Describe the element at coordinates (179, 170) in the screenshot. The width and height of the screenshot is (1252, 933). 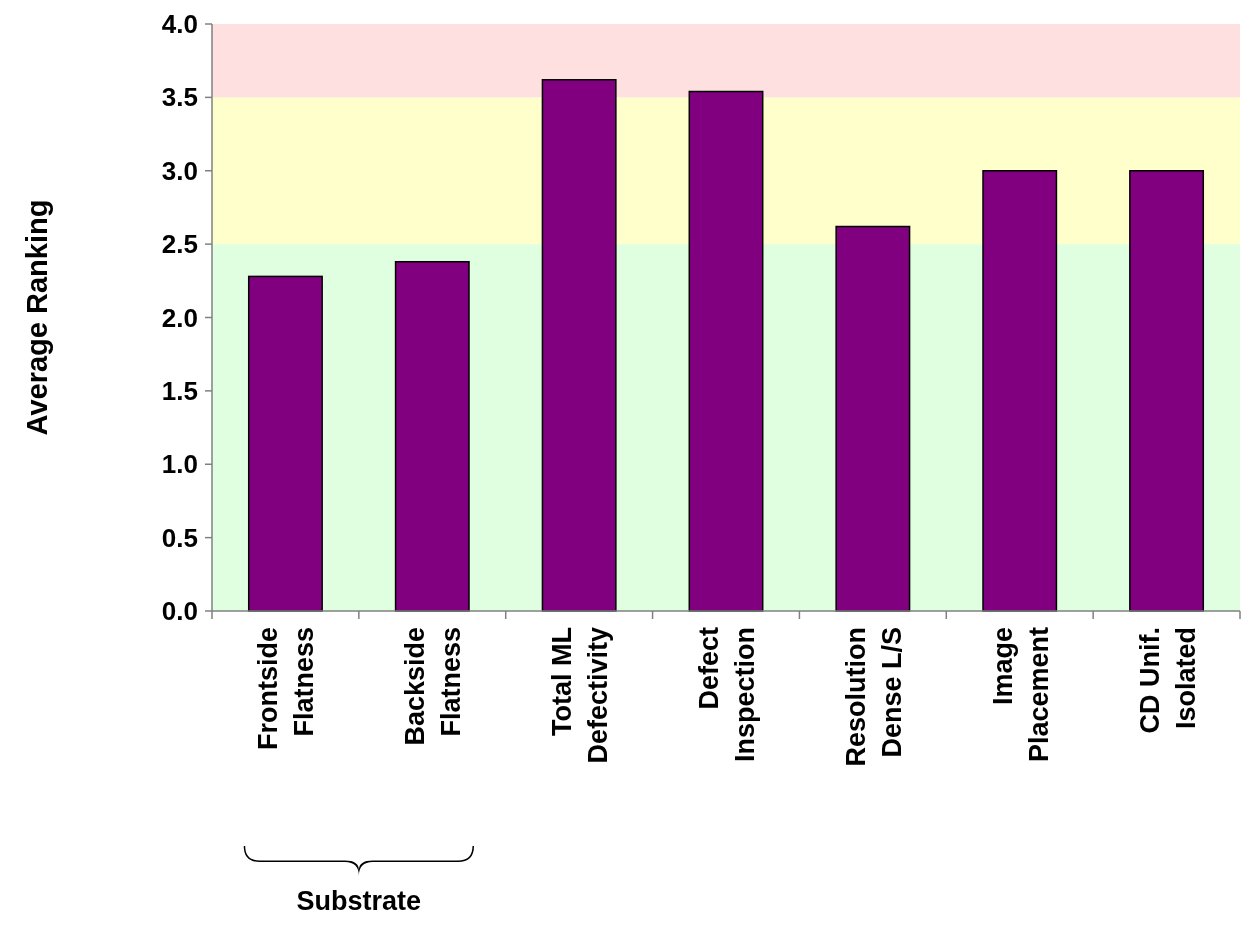
I see `y-tick-label: 3.0` at that location.